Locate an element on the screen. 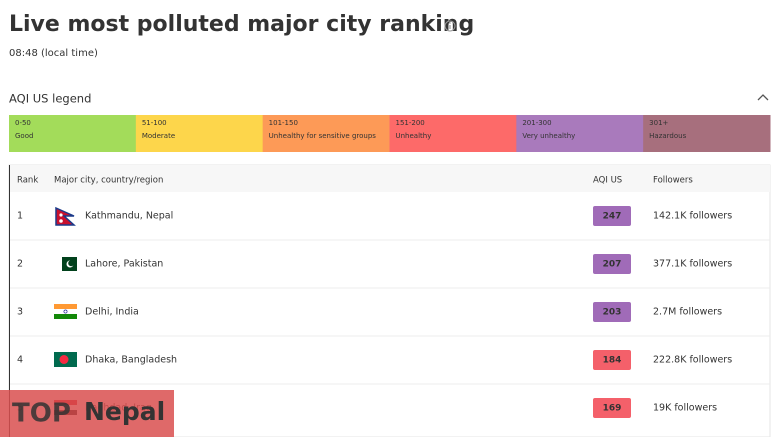 This screenshot has width=780, height=437. legend-title: AQI US legend is located at coordinates (50, 99).